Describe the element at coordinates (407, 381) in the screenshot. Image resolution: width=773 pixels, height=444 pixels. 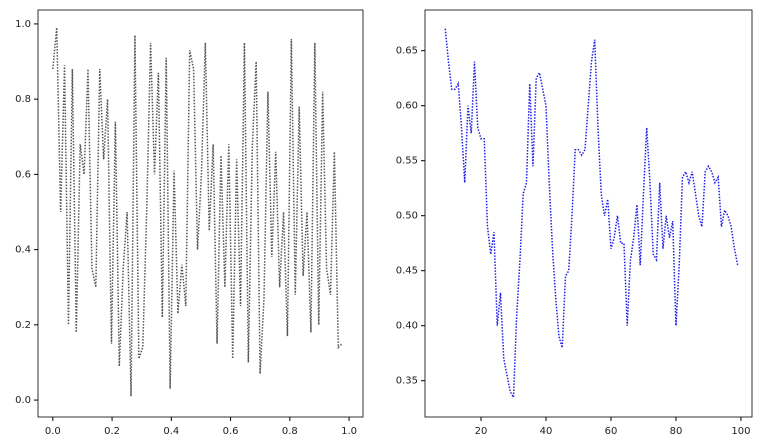
I see `y-tick-label: 0.35` at that location.